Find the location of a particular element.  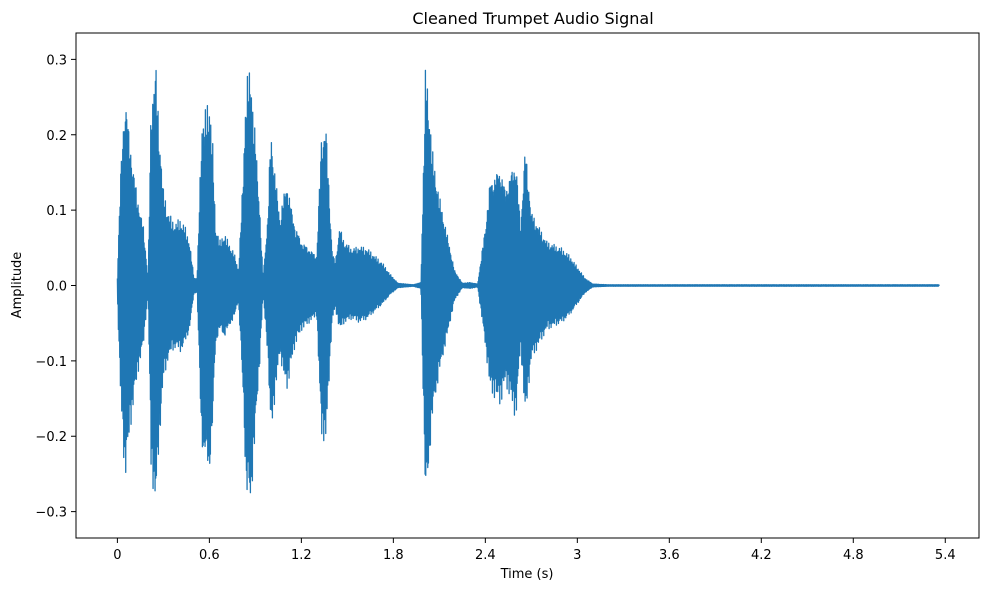

y-tick-label: −0.1 is located at coordinates (51, 362).